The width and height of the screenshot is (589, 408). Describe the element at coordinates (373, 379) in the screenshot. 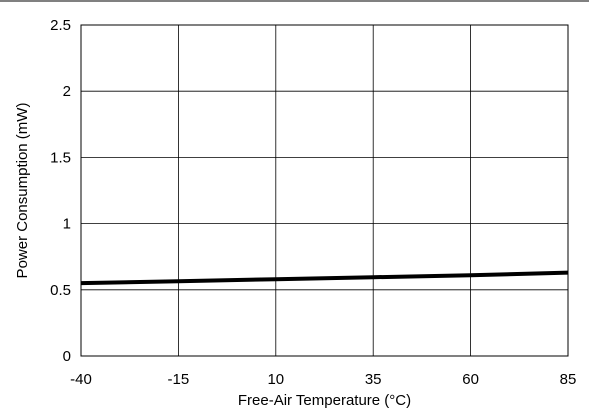

I see `x-tick-label: 35` at that location.